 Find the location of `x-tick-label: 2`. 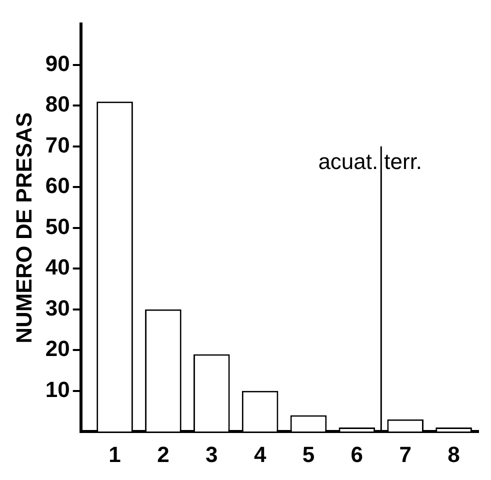

x-tick-label: 2 is located at coordinates (163, 454).